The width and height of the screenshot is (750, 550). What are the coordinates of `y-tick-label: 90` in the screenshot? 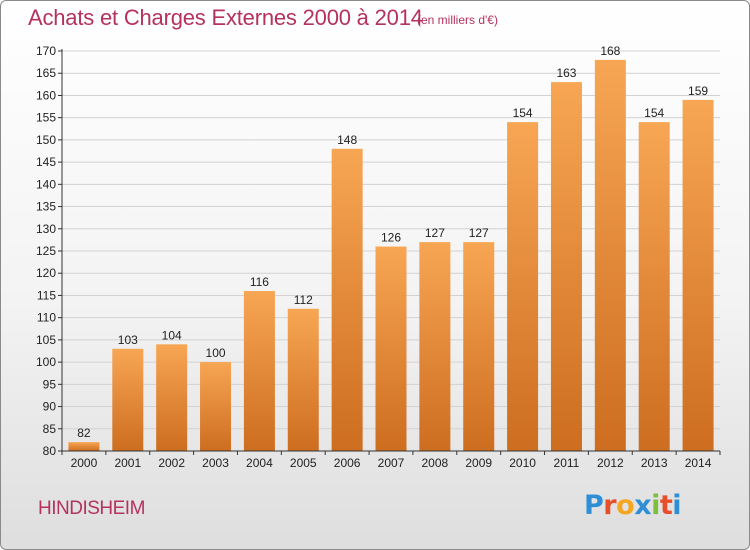 It's located at (50, 407).